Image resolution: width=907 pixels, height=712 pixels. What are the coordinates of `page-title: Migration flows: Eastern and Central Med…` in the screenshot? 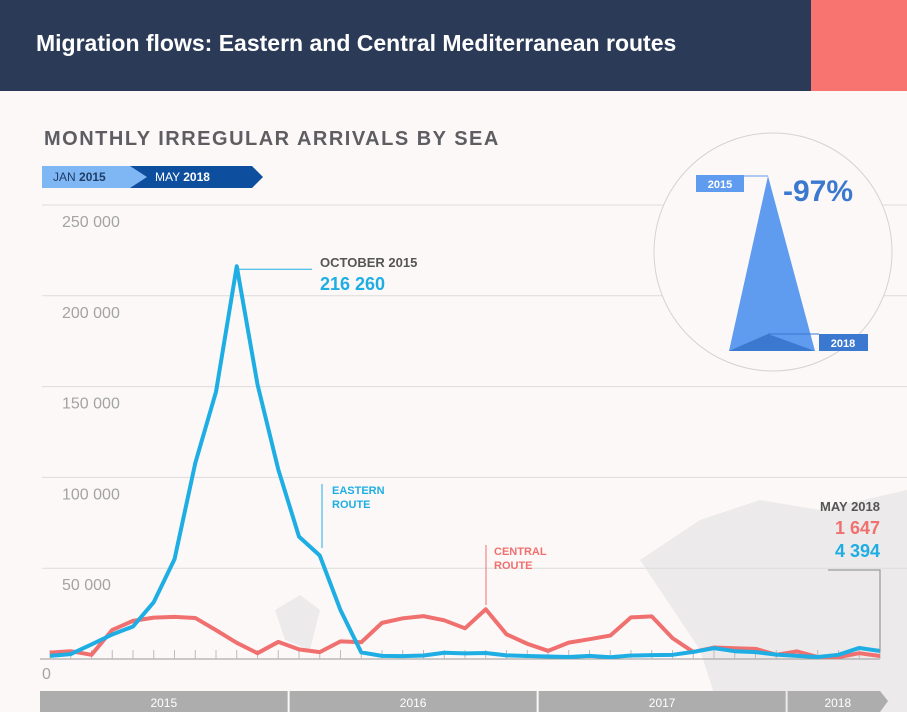 It's located at (356, 43).